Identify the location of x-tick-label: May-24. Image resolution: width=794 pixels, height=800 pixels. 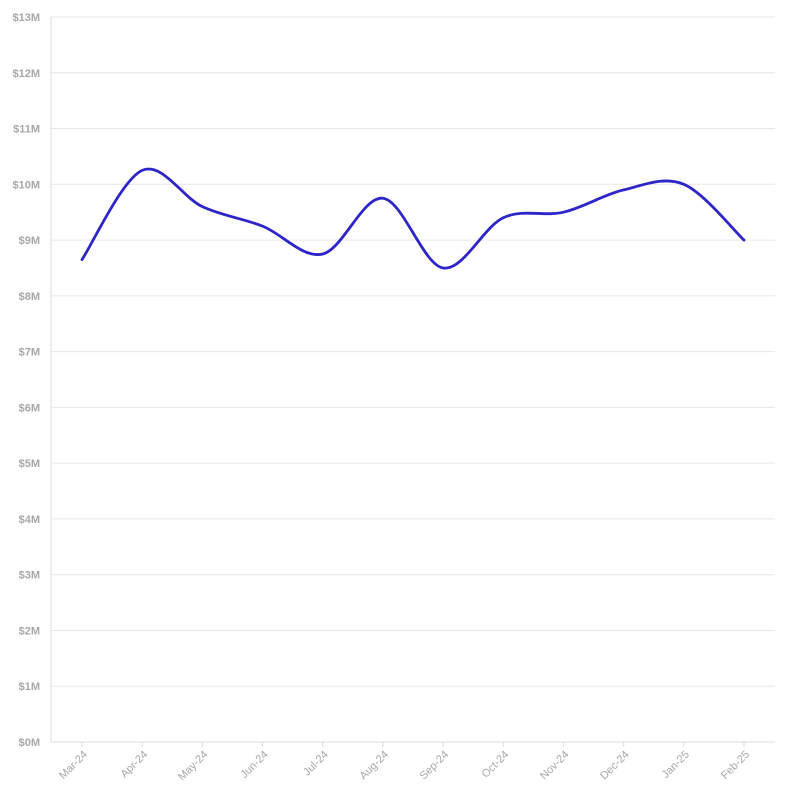
(193, 766).